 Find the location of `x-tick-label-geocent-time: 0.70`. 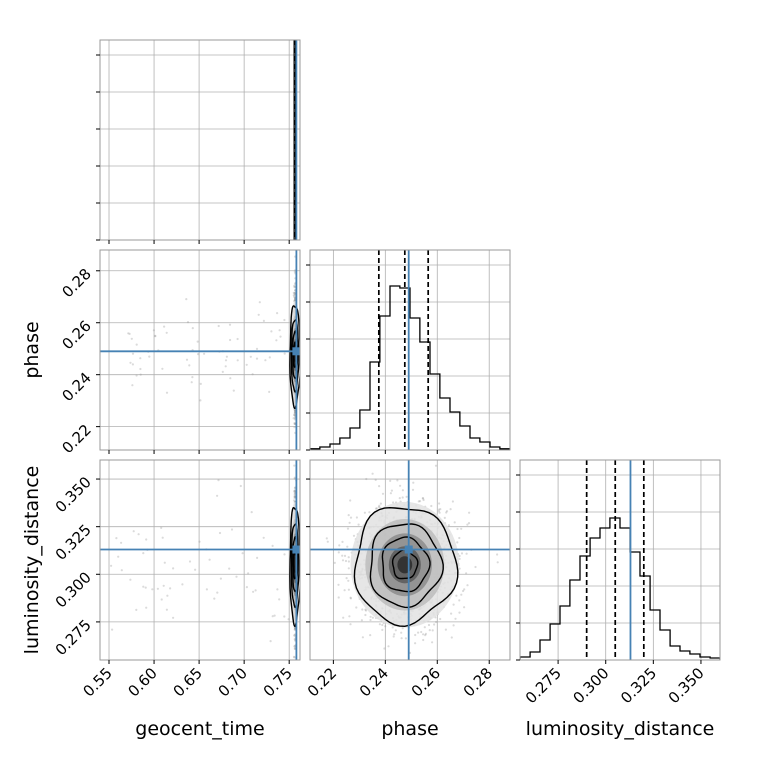

x-tick-label-geocent-time: 0.70 is located at coordinates (233, 682).